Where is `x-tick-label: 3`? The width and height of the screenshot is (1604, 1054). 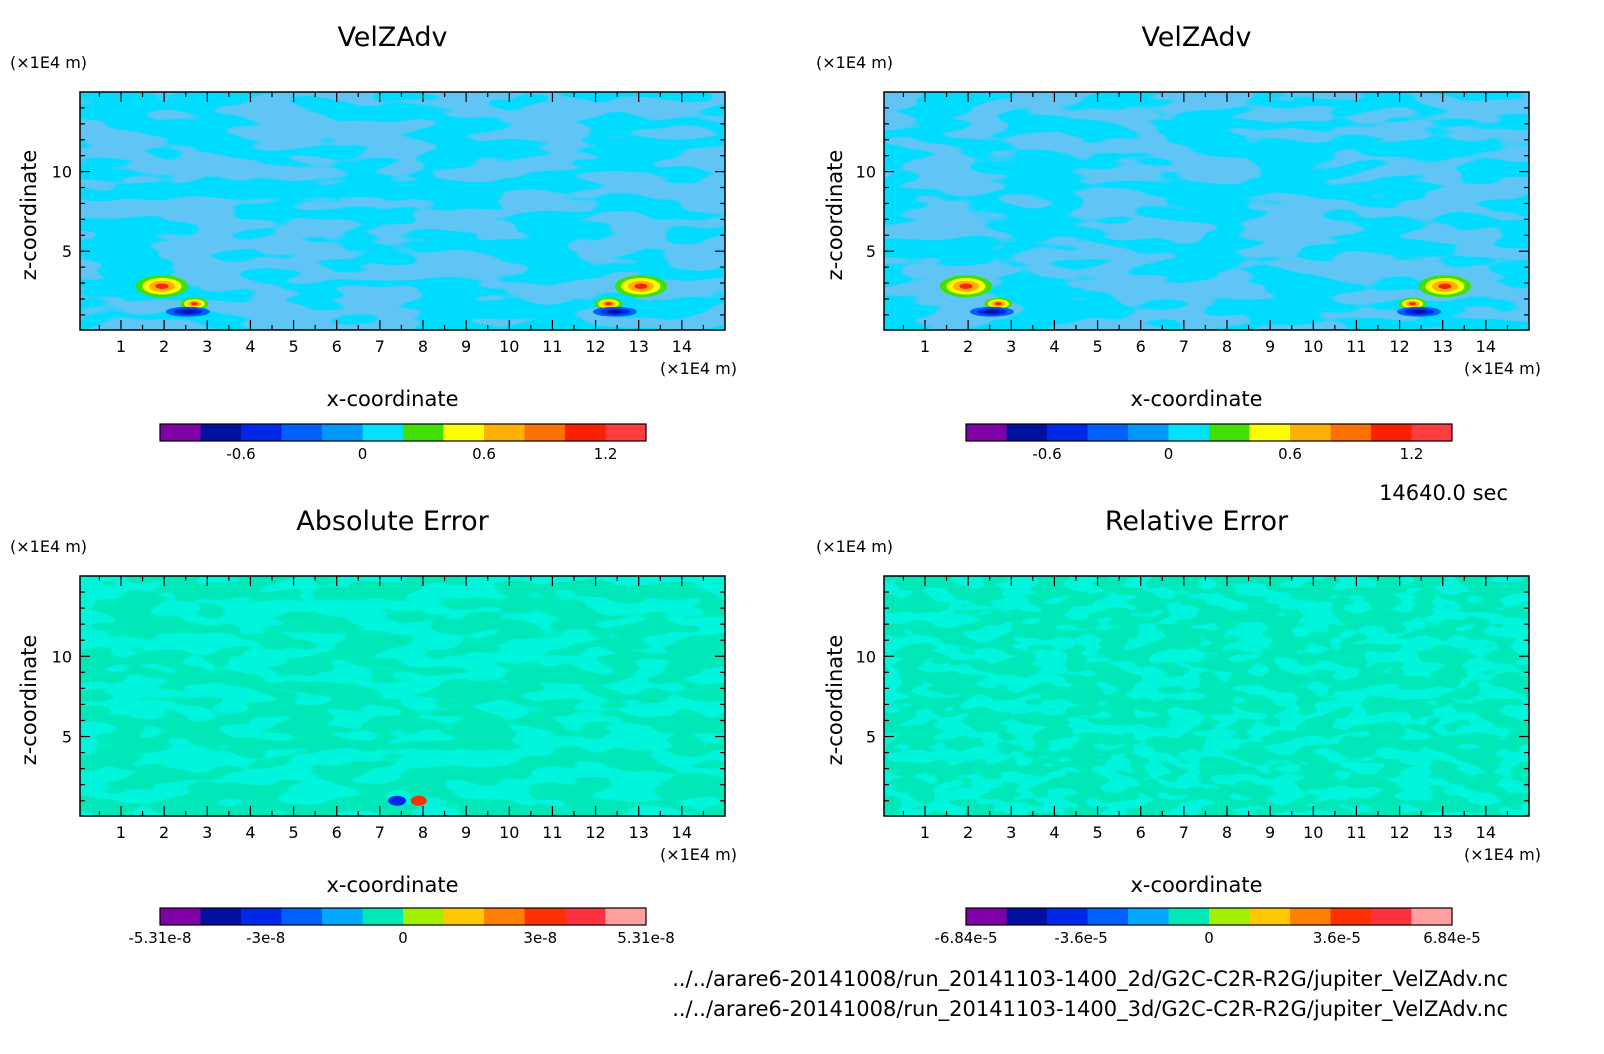
x-tick-label: 3 is located at coordinates (207, 346).